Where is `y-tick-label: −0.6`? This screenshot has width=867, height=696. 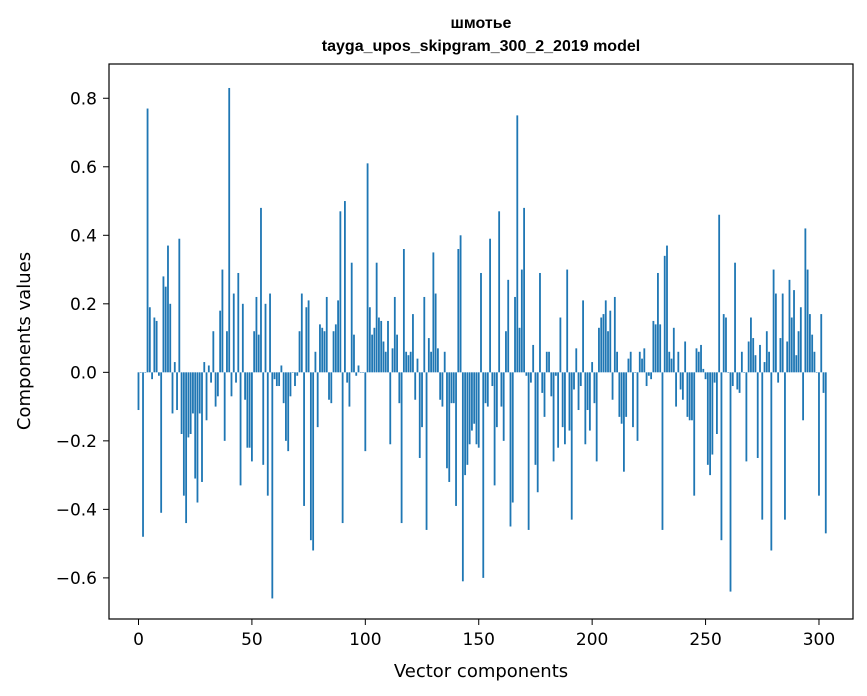 y-tick-label: −0.6 is located at coordinates (76, 579).